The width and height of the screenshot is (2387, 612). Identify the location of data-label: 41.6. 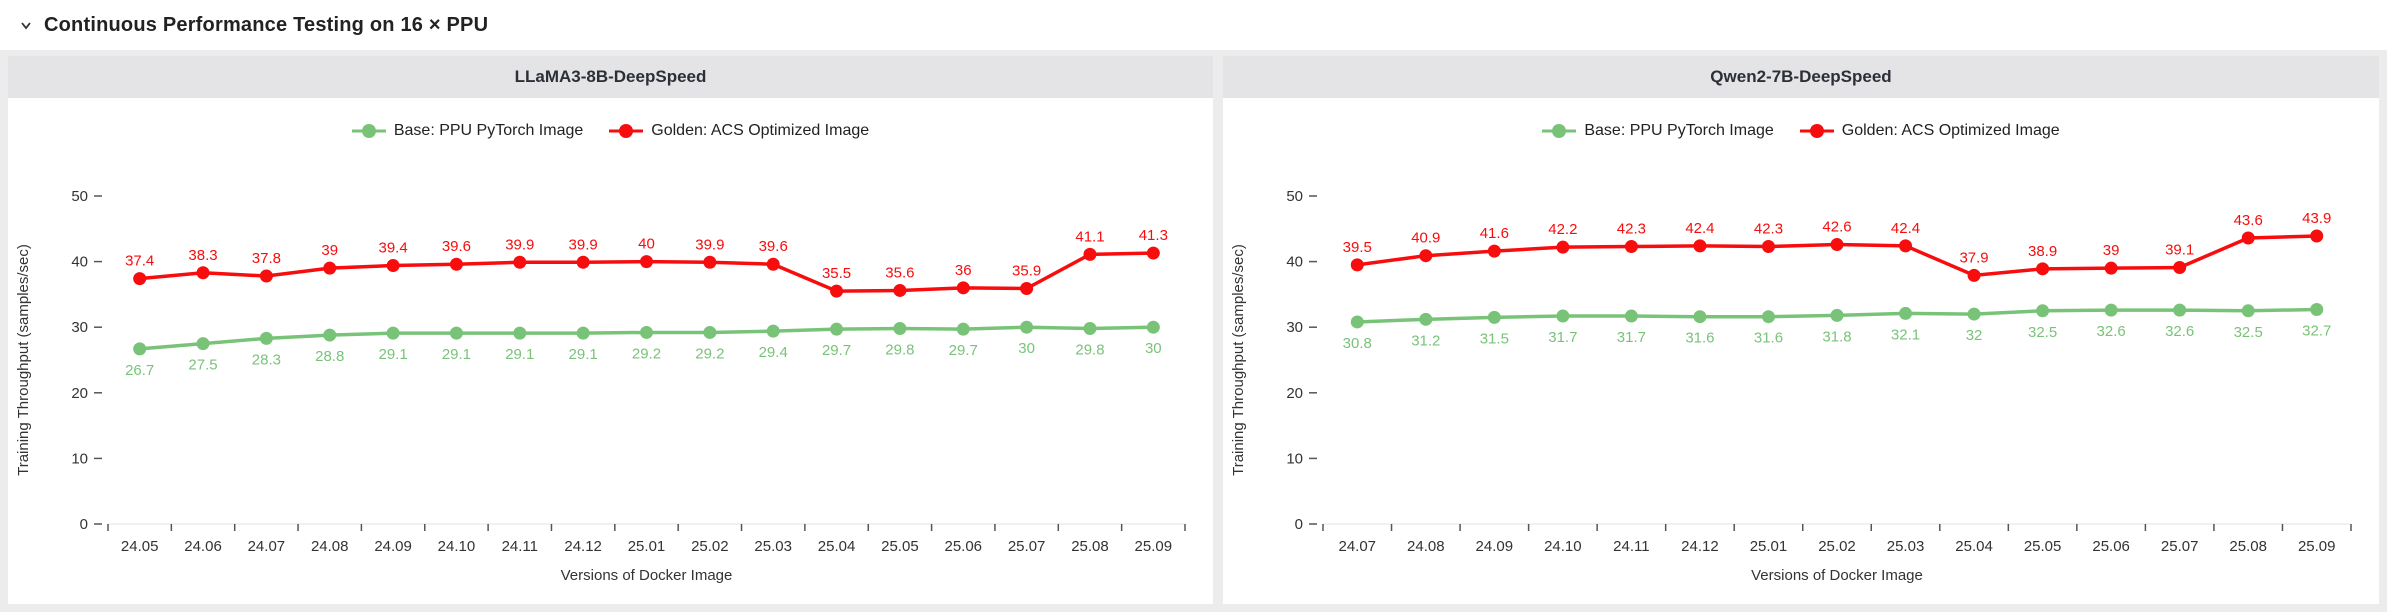
(1494, 233).